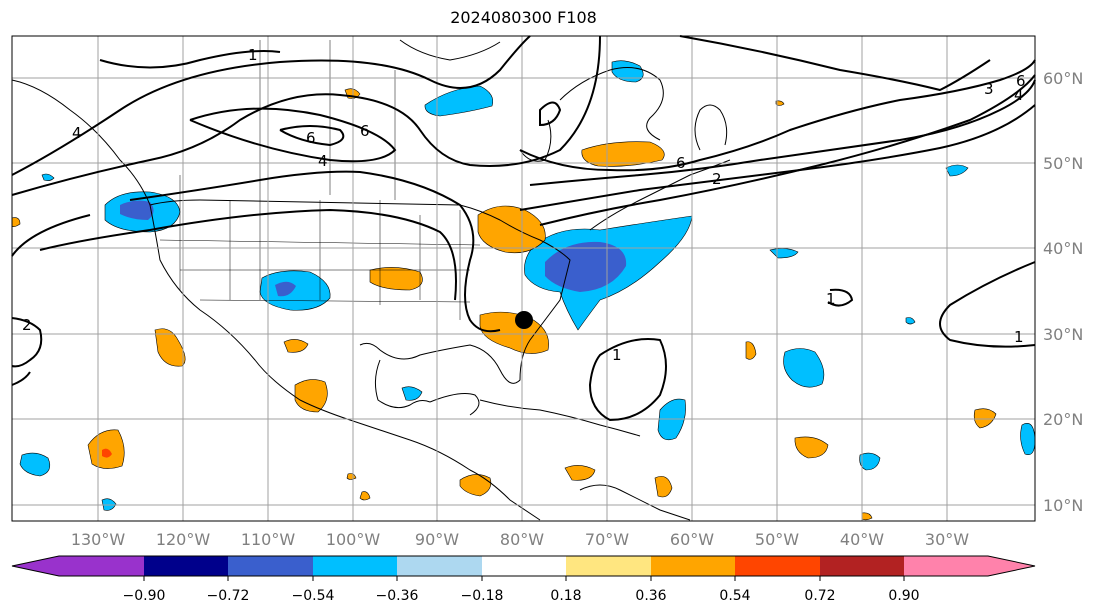 Image resolution: width=1105 pixels, height=615 pixels. Describe the element at coordinates (482, 596) in the screenshot. I see `colorbar-label: −0.18` at that location.